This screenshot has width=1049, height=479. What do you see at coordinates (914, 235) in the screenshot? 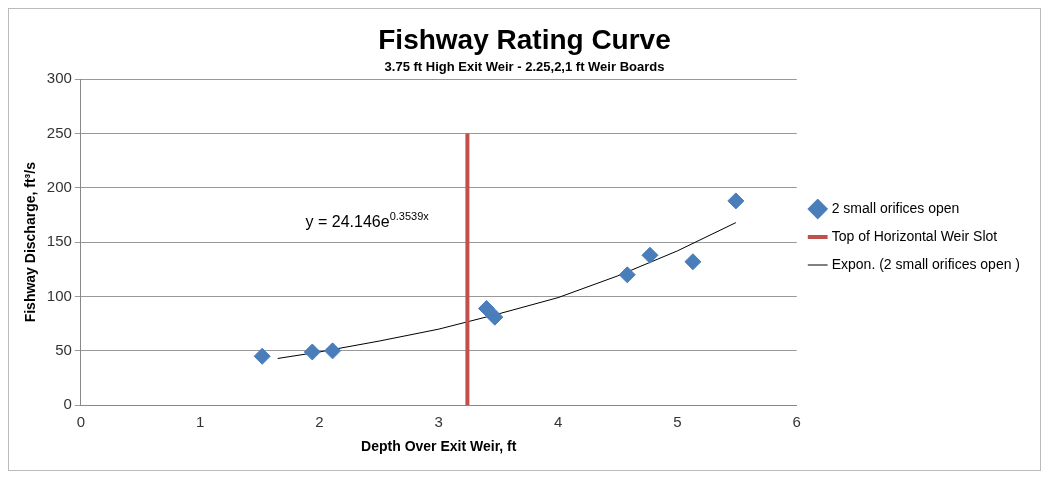
I see `legend-label: Top of Horizontal Weir Slot` at bounding box center [914, 235].